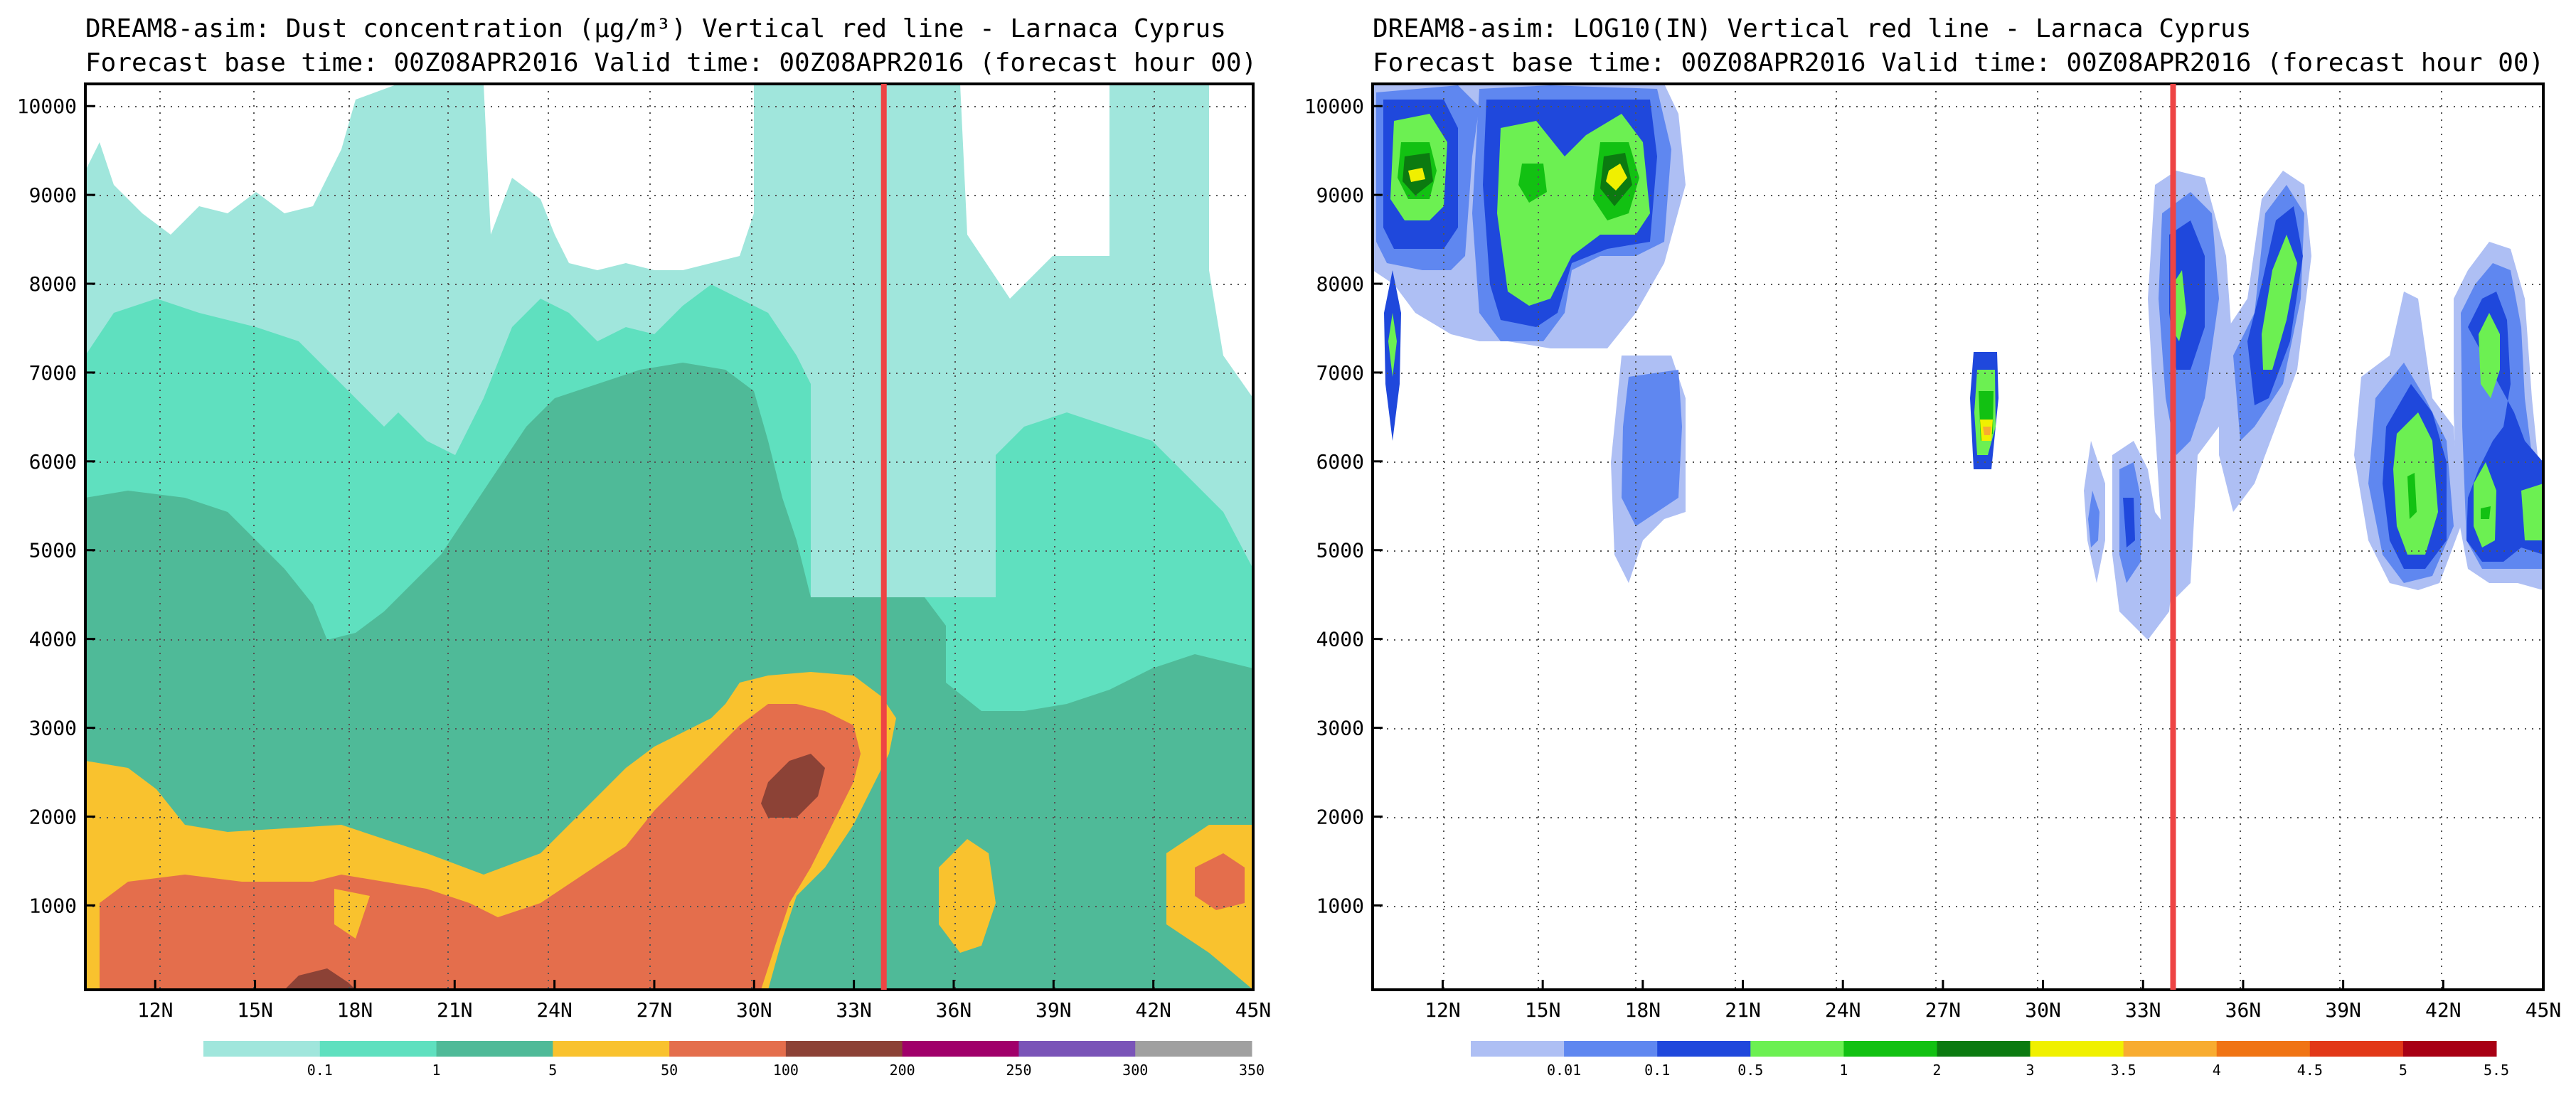  What do you see at coordinates (2496, 1070) in the screenshot?
I see `colorbar-label: 5.5` at bounding box center [2496, 1070].